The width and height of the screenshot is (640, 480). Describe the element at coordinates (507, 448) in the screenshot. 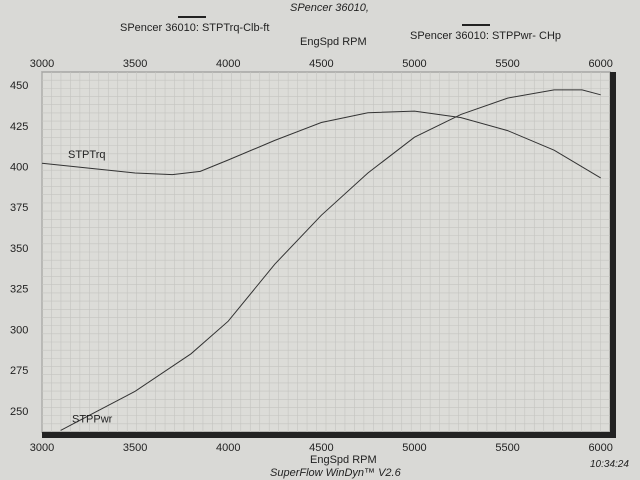

I see `x-tick-label-bottom: 5500` at that location.